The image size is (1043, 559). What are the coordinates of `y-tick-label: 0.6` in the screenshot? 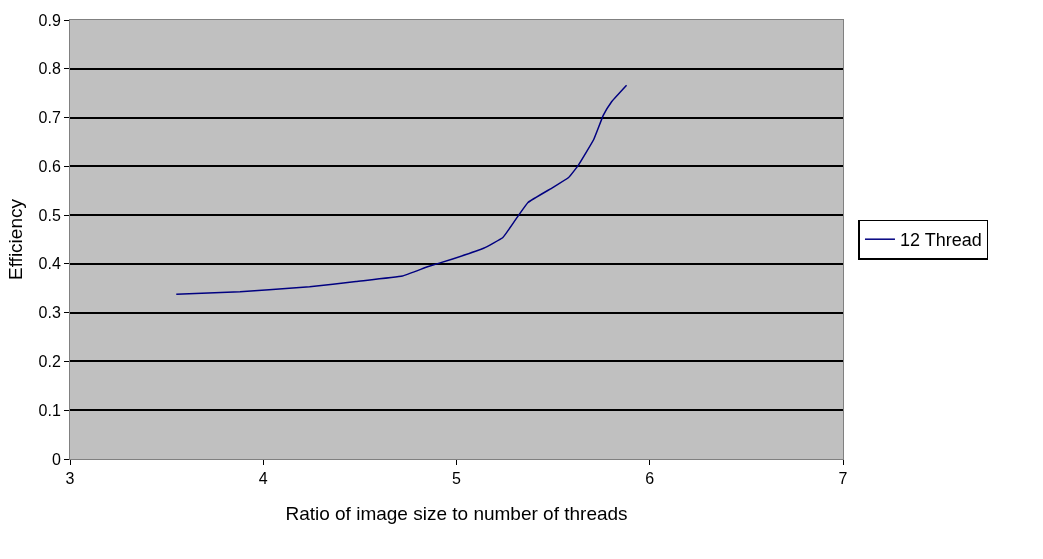 It's located at (49, 166).